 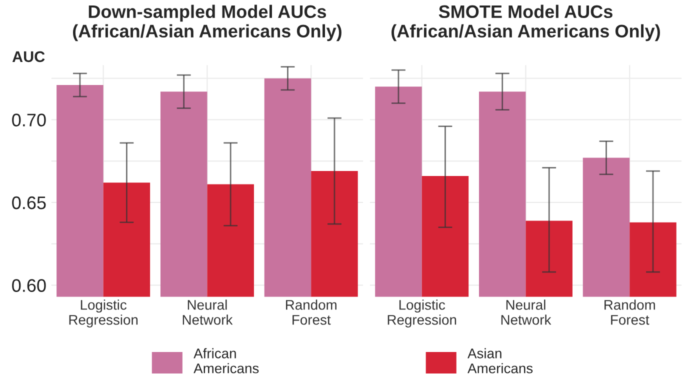 I want to click on y-tick-label: 0.70, so click(x=29, y=120).